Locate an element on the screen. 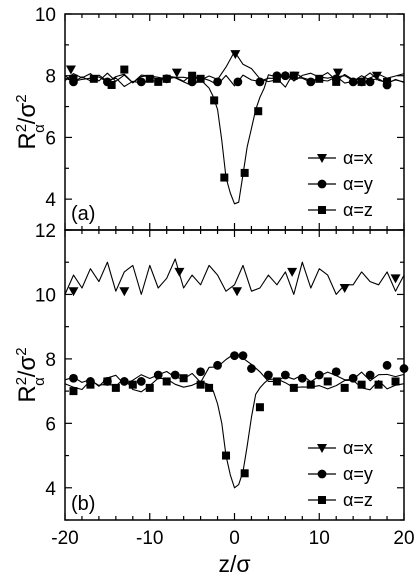 This screenshot has height=580, width=416. x-tick-label: -10 is located at coordinates (149, 538).